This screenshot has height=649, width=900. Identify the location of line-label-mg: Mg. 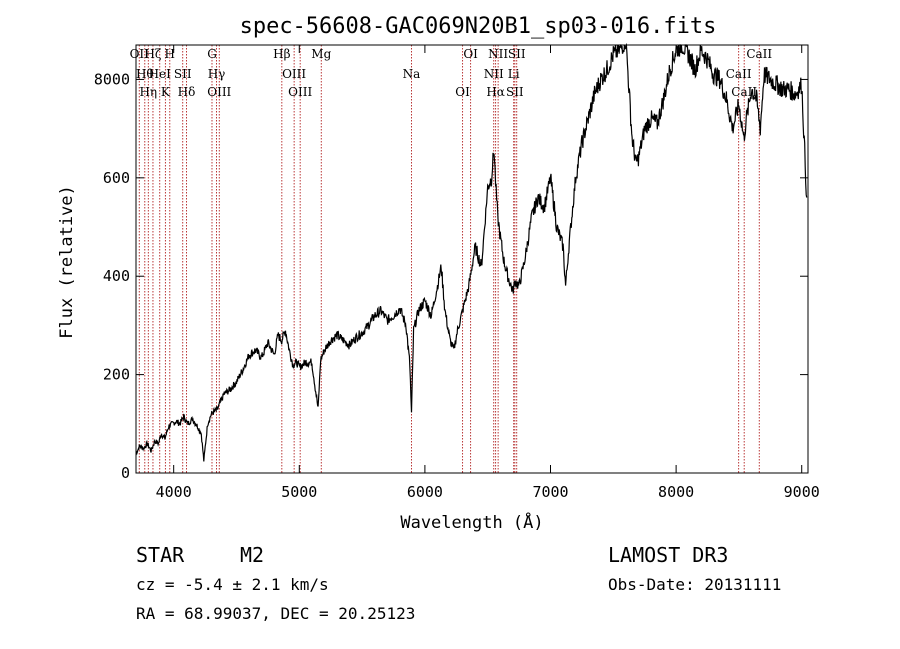
(321, 54).